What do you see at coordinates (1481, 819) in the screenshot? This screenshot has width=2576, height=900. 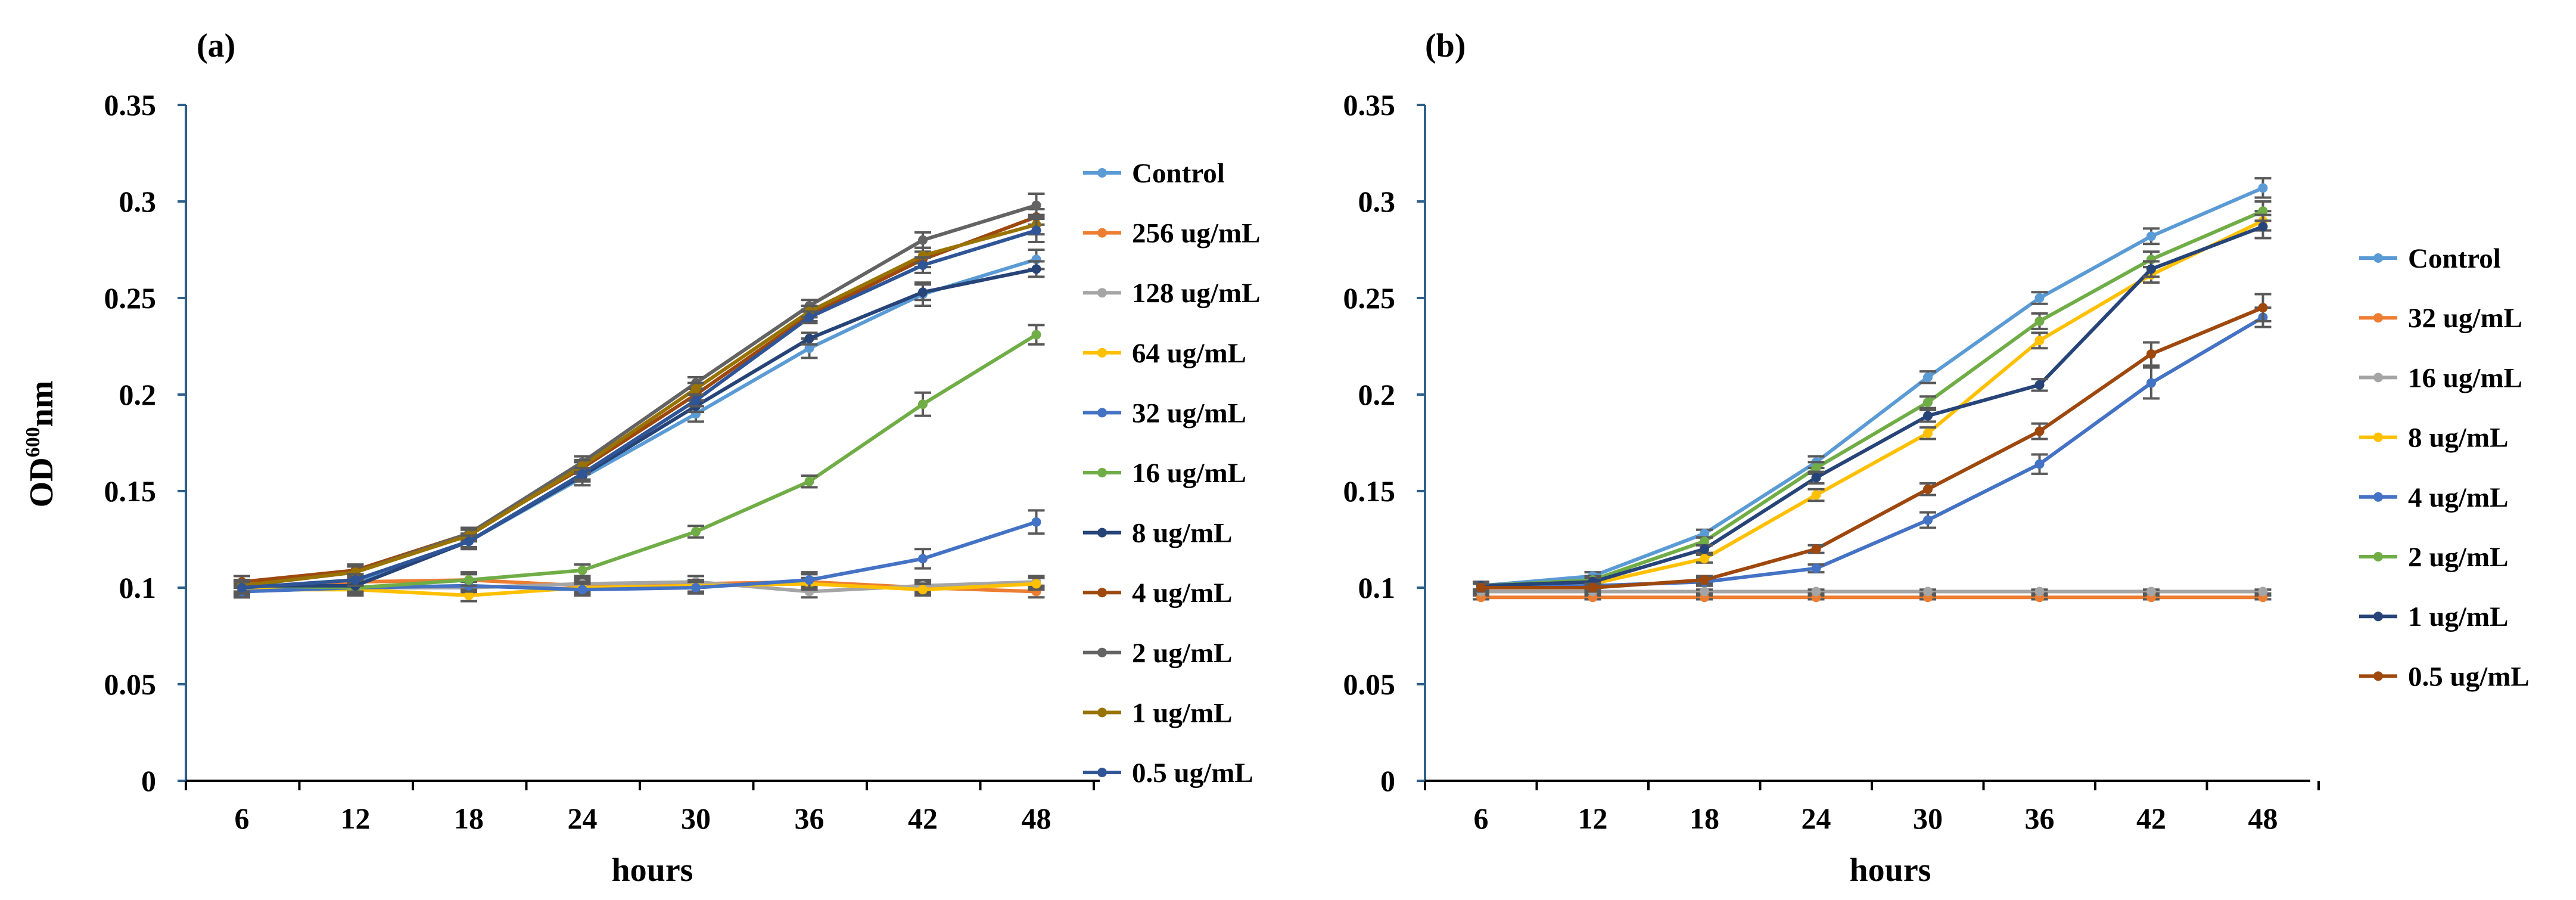 I see `x-tick-label-b: 6` at bounding box center [1481, 819].